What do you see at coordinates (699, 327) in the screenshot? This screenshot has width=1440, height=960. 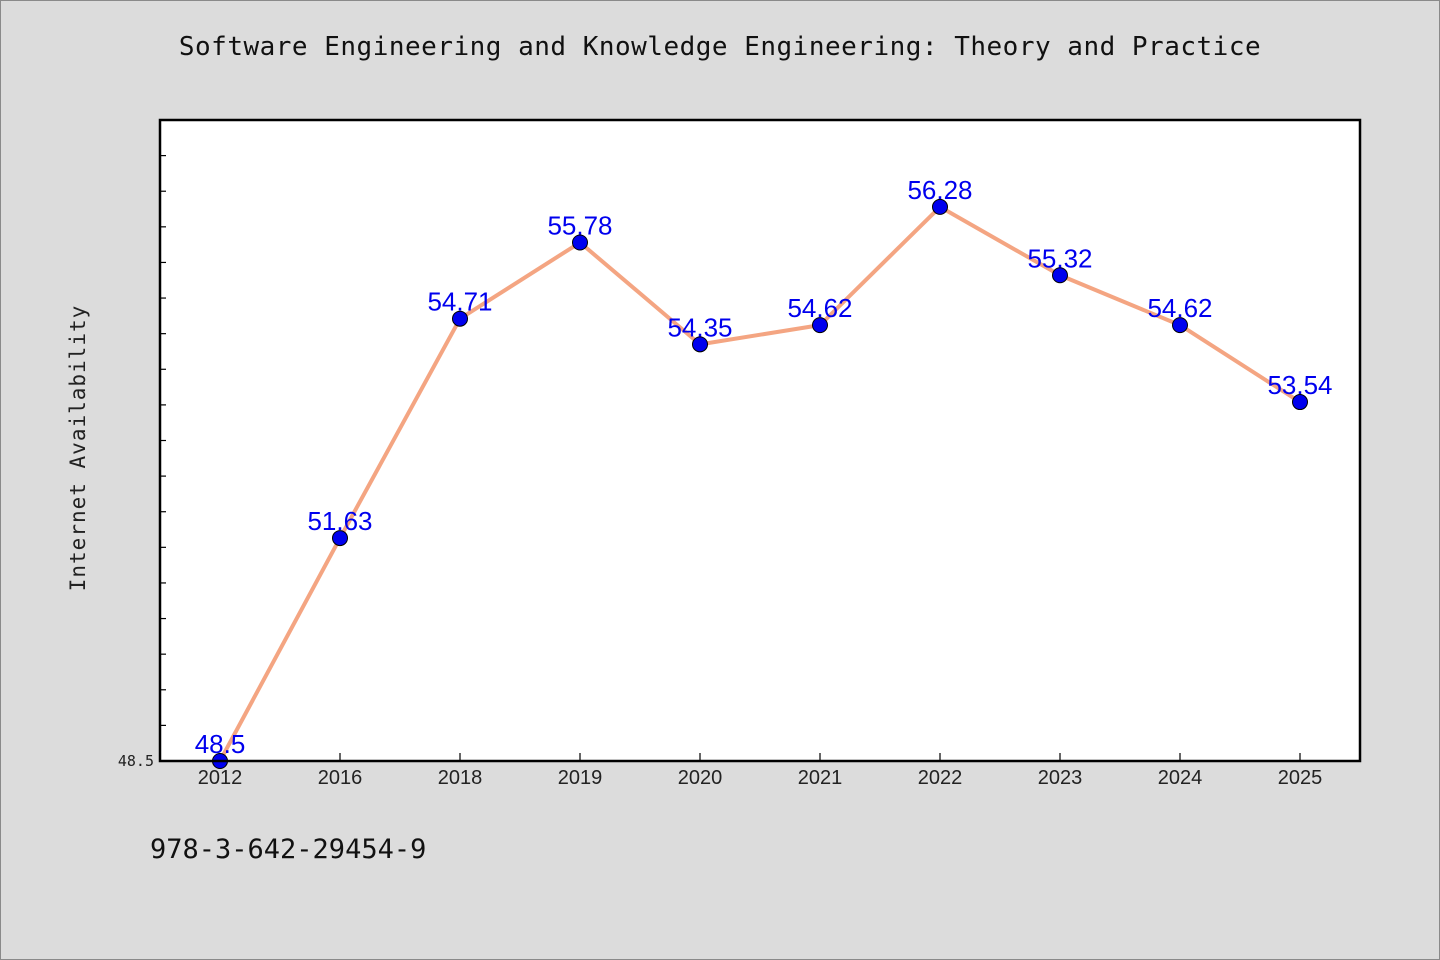 I see `data-label: 54.35` at bounding box center [699, 327].